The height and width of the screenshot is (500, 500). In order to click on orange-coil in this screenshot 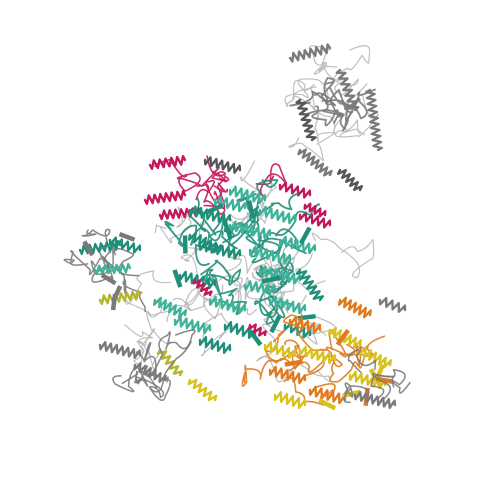, I will do `click(266, 372)`.